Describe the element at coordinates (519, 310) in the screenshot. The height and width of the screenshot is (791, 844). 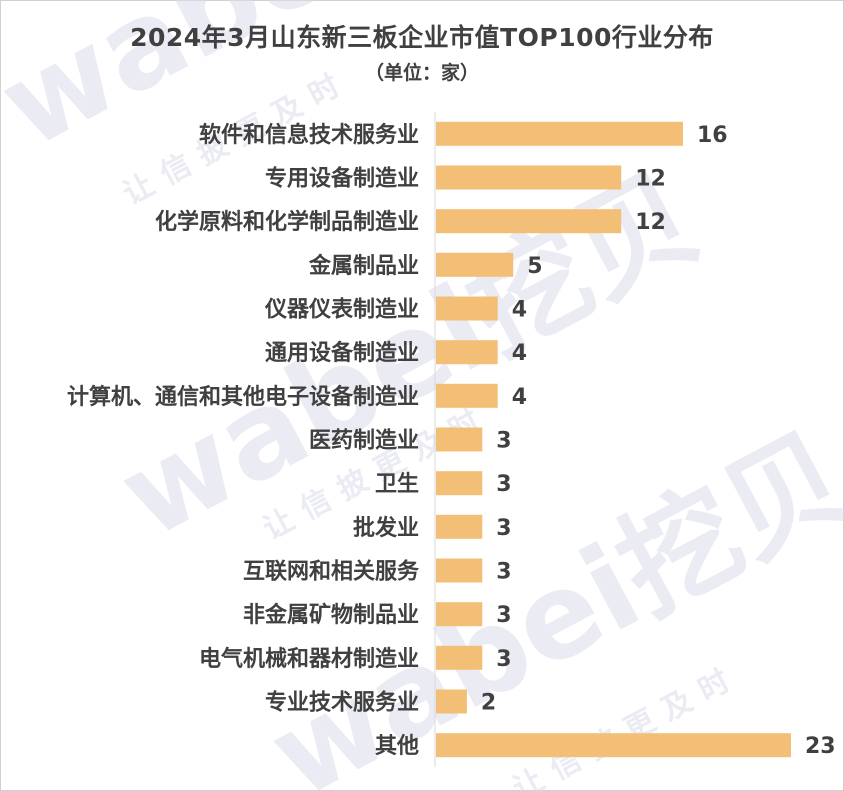
I see `data-label-5: 4` at that location.